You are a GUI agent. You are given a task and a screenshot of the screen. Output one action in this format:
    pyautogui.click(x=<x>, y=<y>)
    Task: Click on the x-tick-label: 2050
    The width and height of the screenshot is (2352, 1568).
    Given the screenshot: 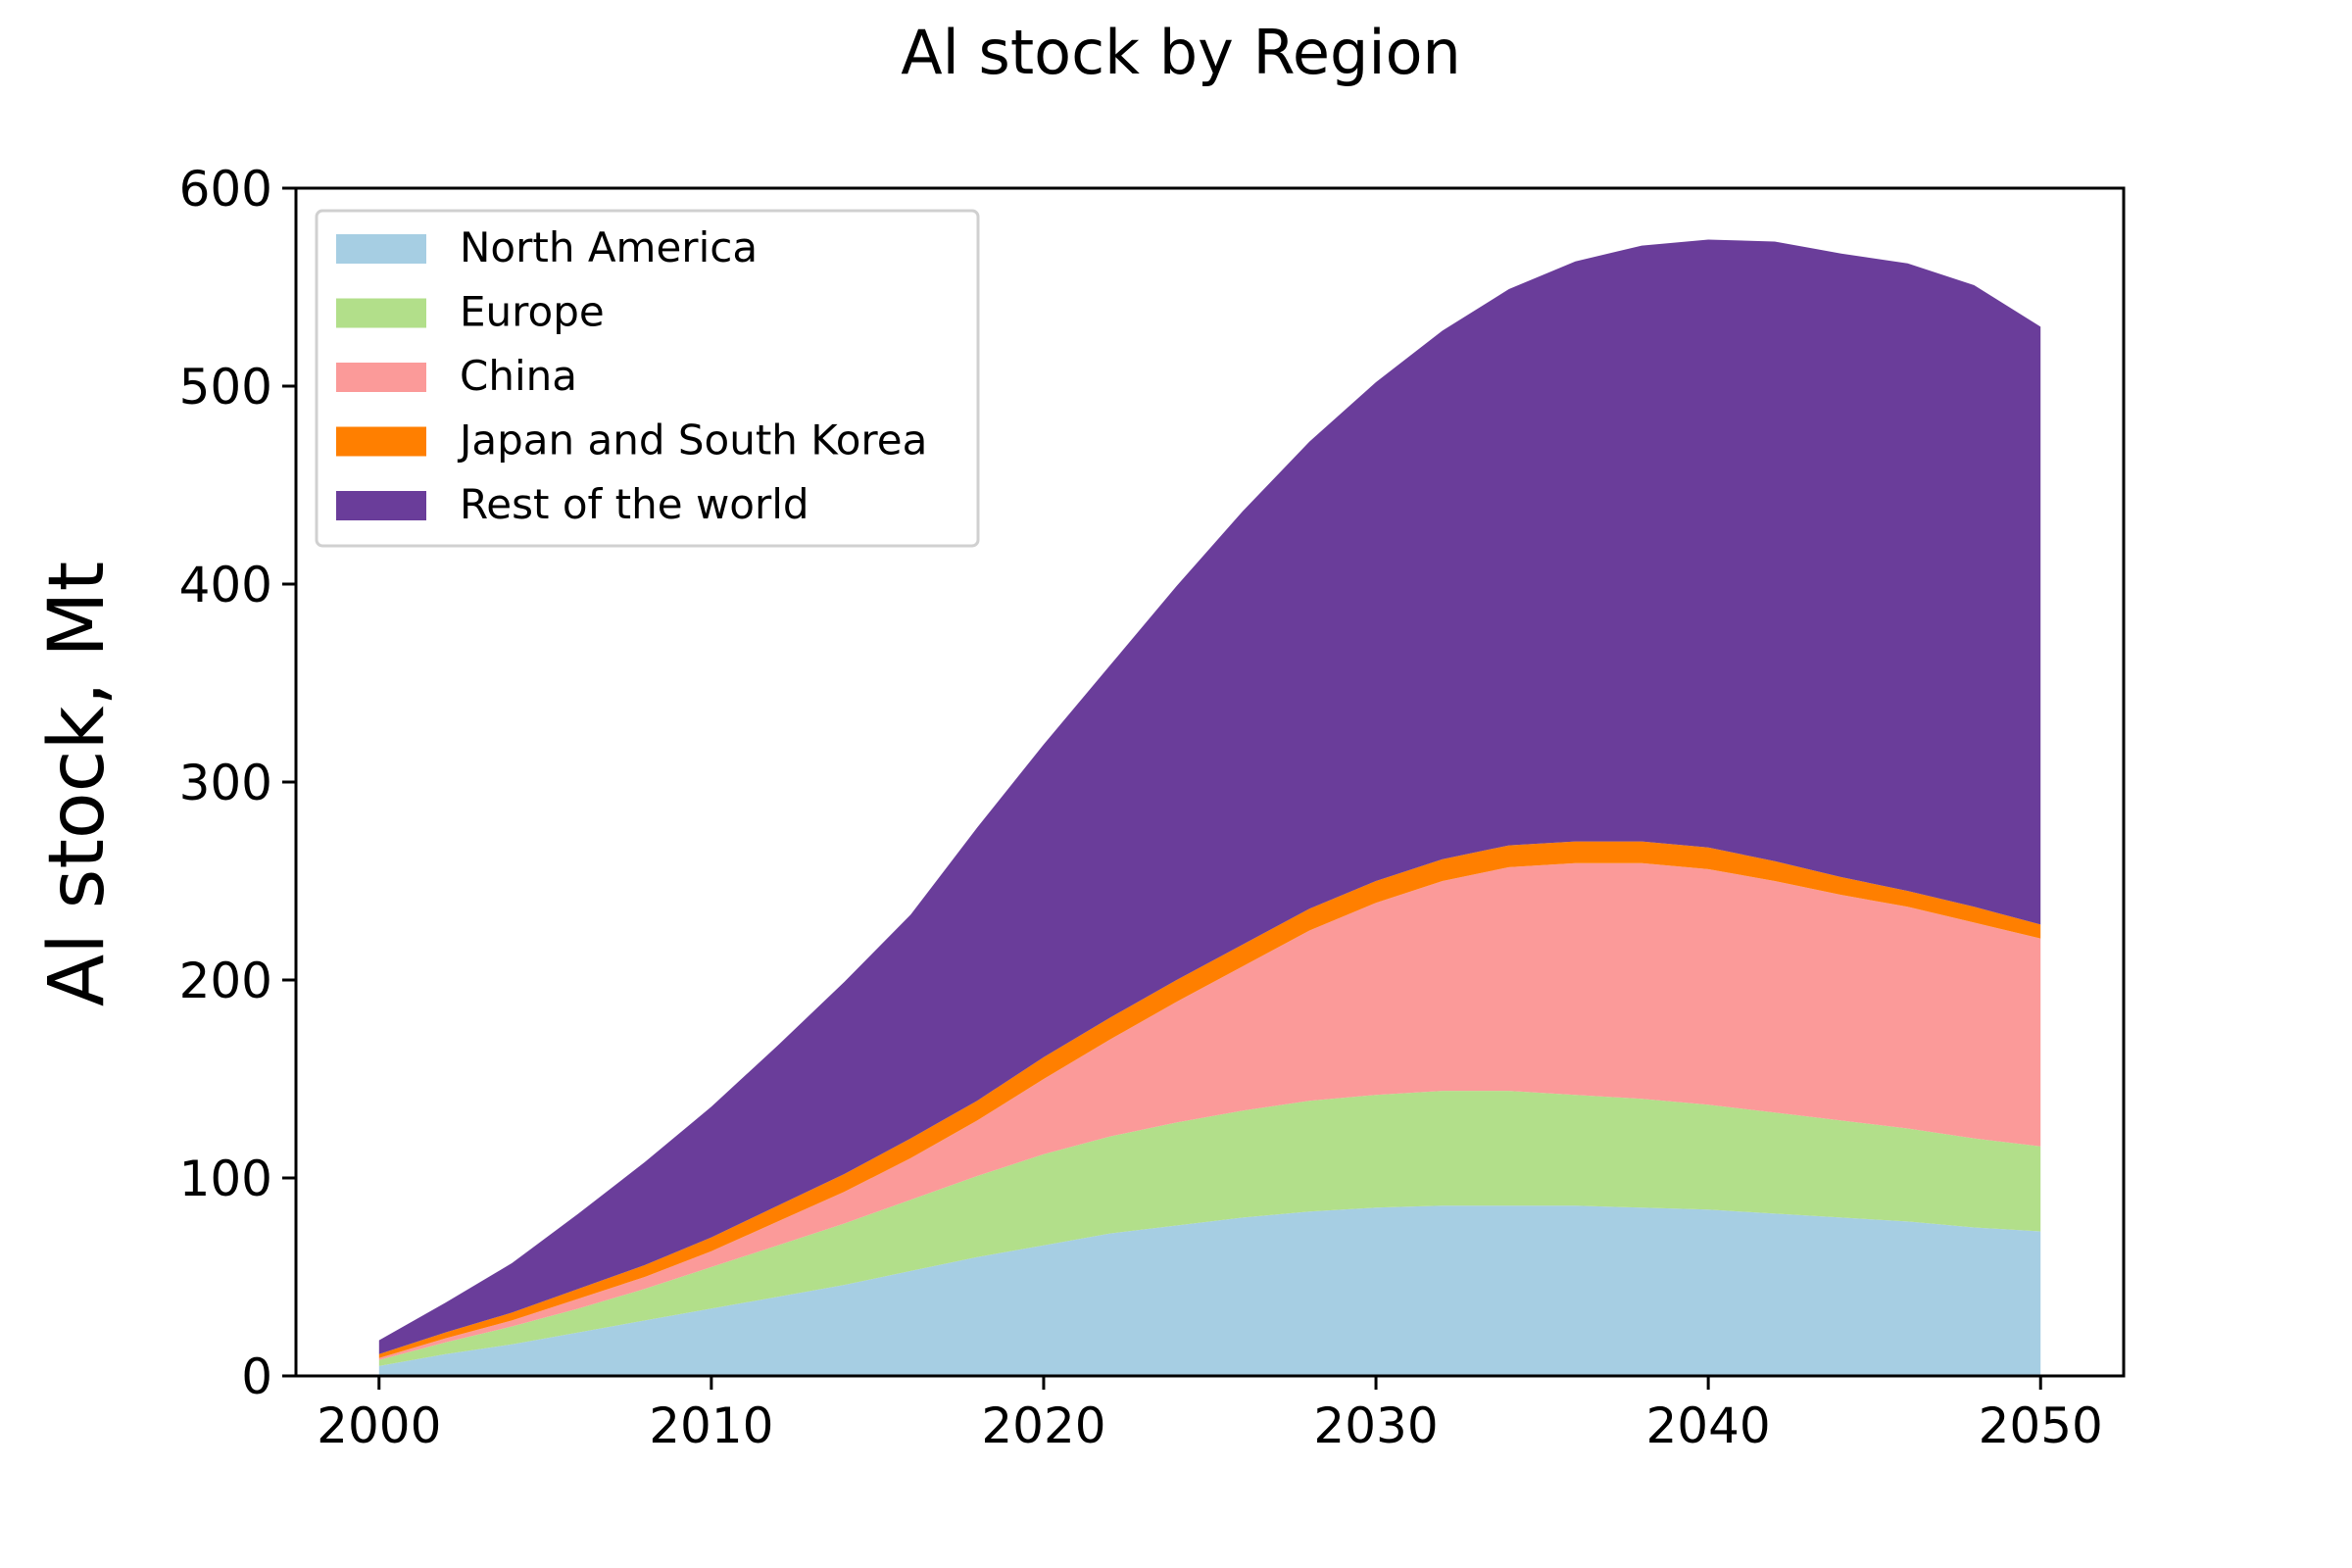 What is the action you would take?
    pyautogui.click(x=2041, y=1425)
    